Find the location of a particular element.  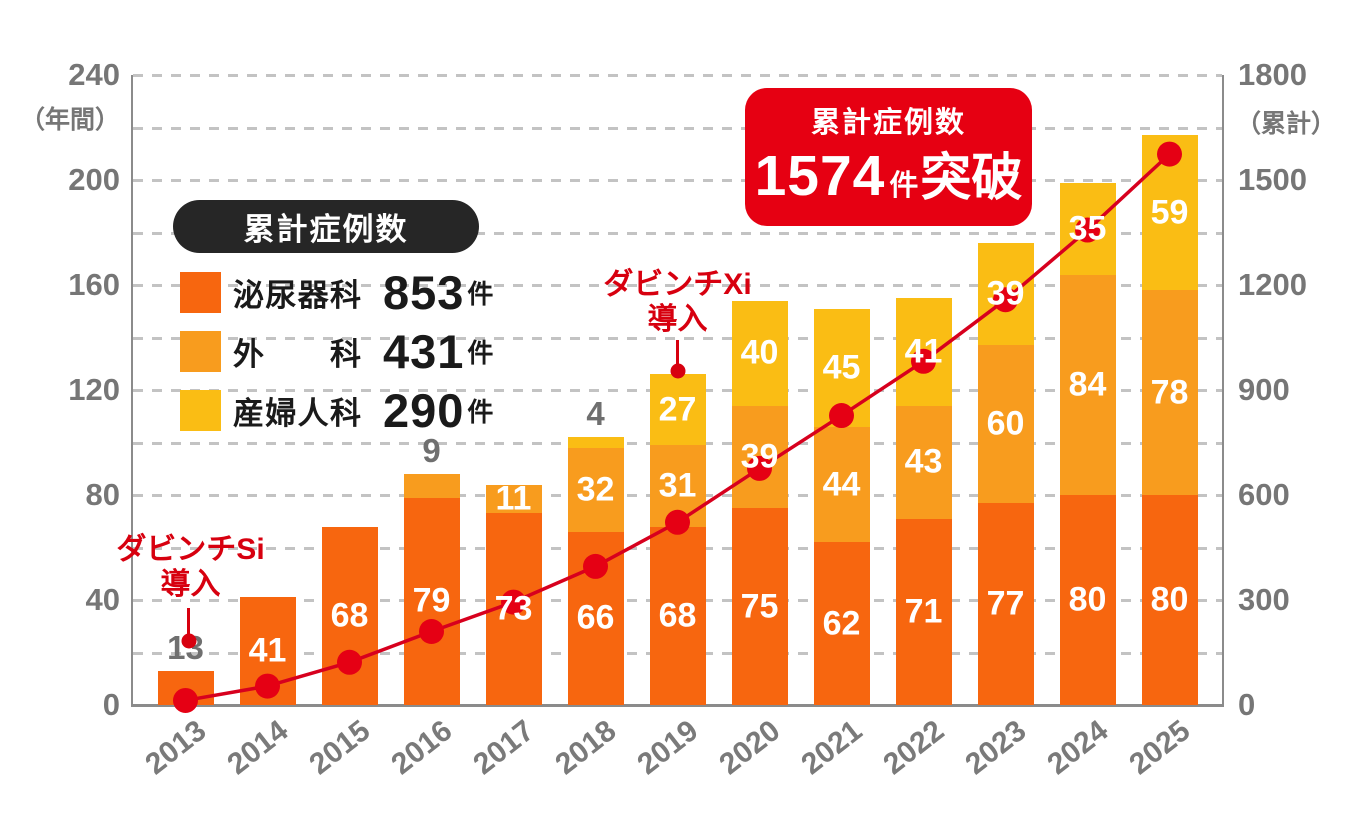

bar-value-label: 45 is located at coordinates (841, 367).